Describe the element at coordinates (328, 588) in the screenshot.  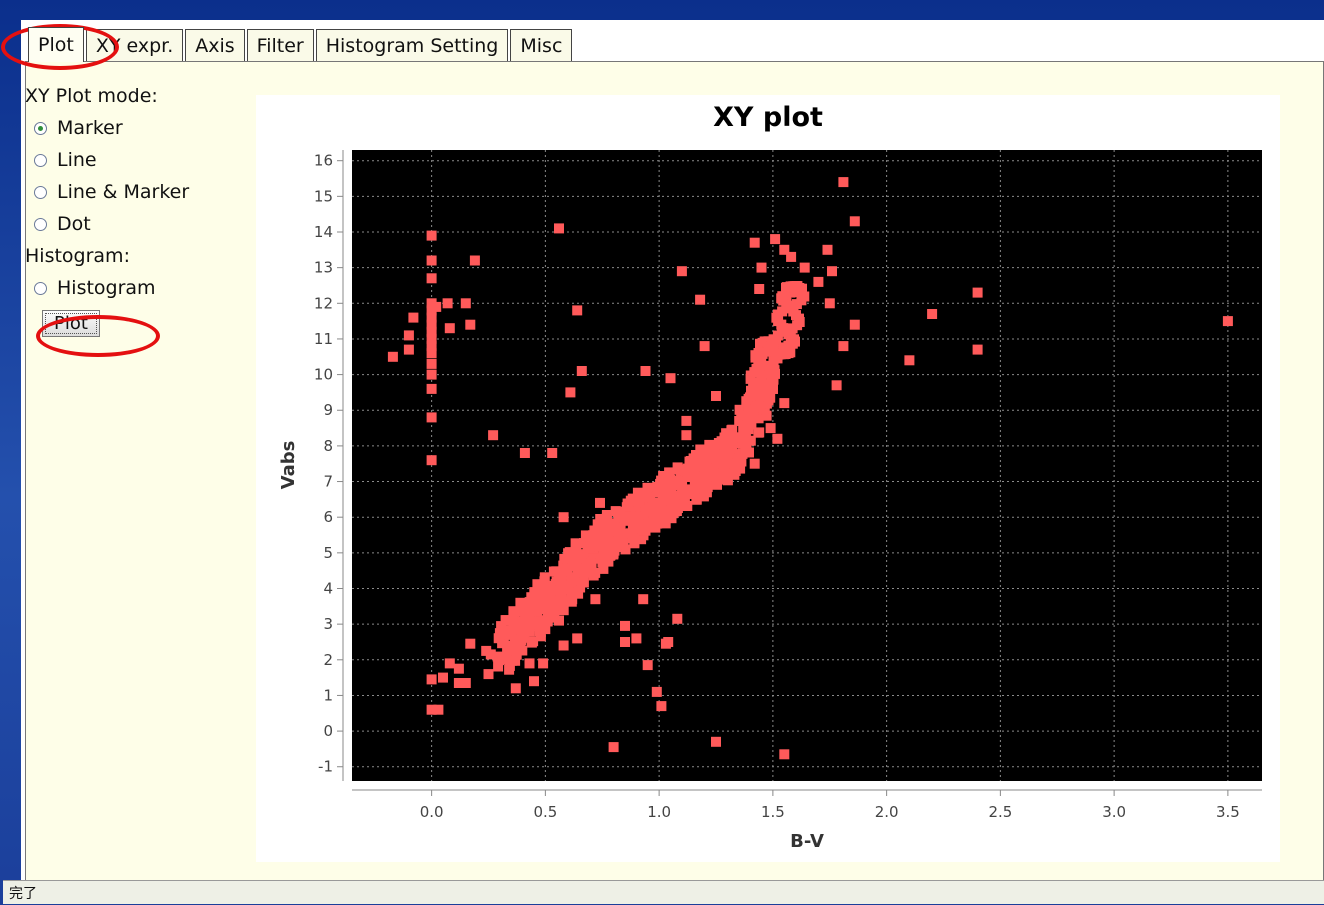
I see `y-tick-label: 4` at that location.